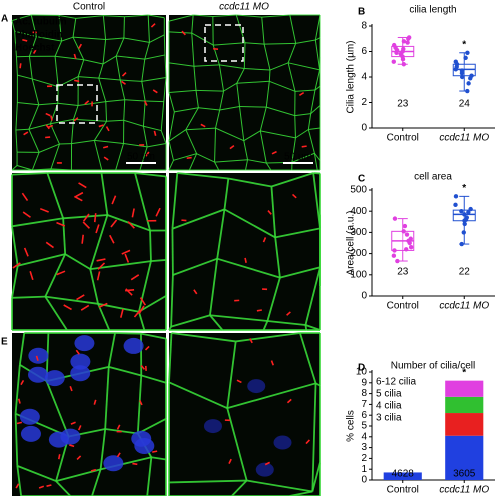 The image size is (500, 496). What do you see at coordinates (464, 372) in the screenshot?
I see `significance: *` at bounding box center [464, 372].